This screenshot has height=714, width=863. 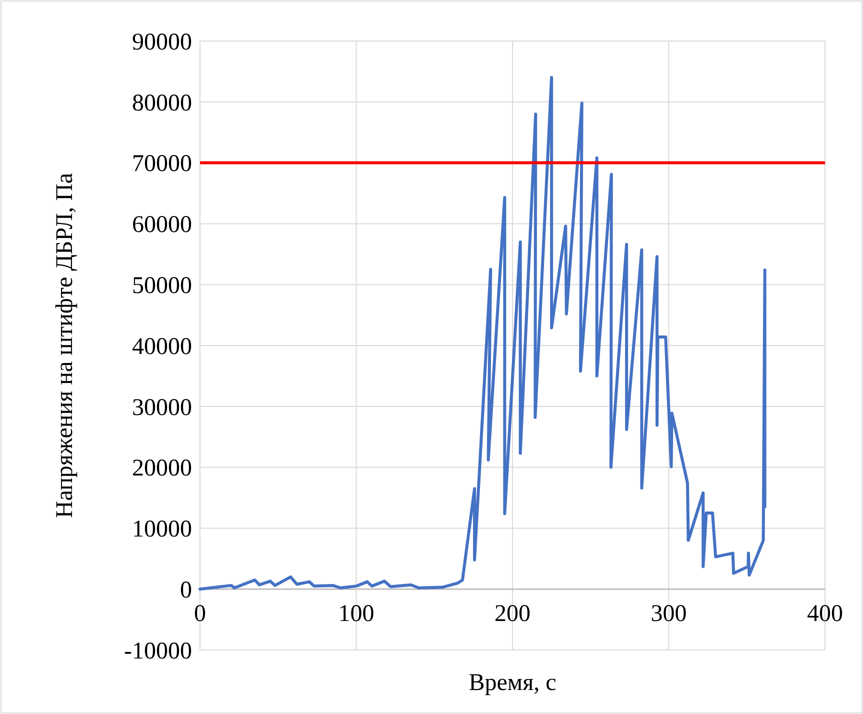 I want to click on x-tick-label: 300, so click(x=668, y=614).